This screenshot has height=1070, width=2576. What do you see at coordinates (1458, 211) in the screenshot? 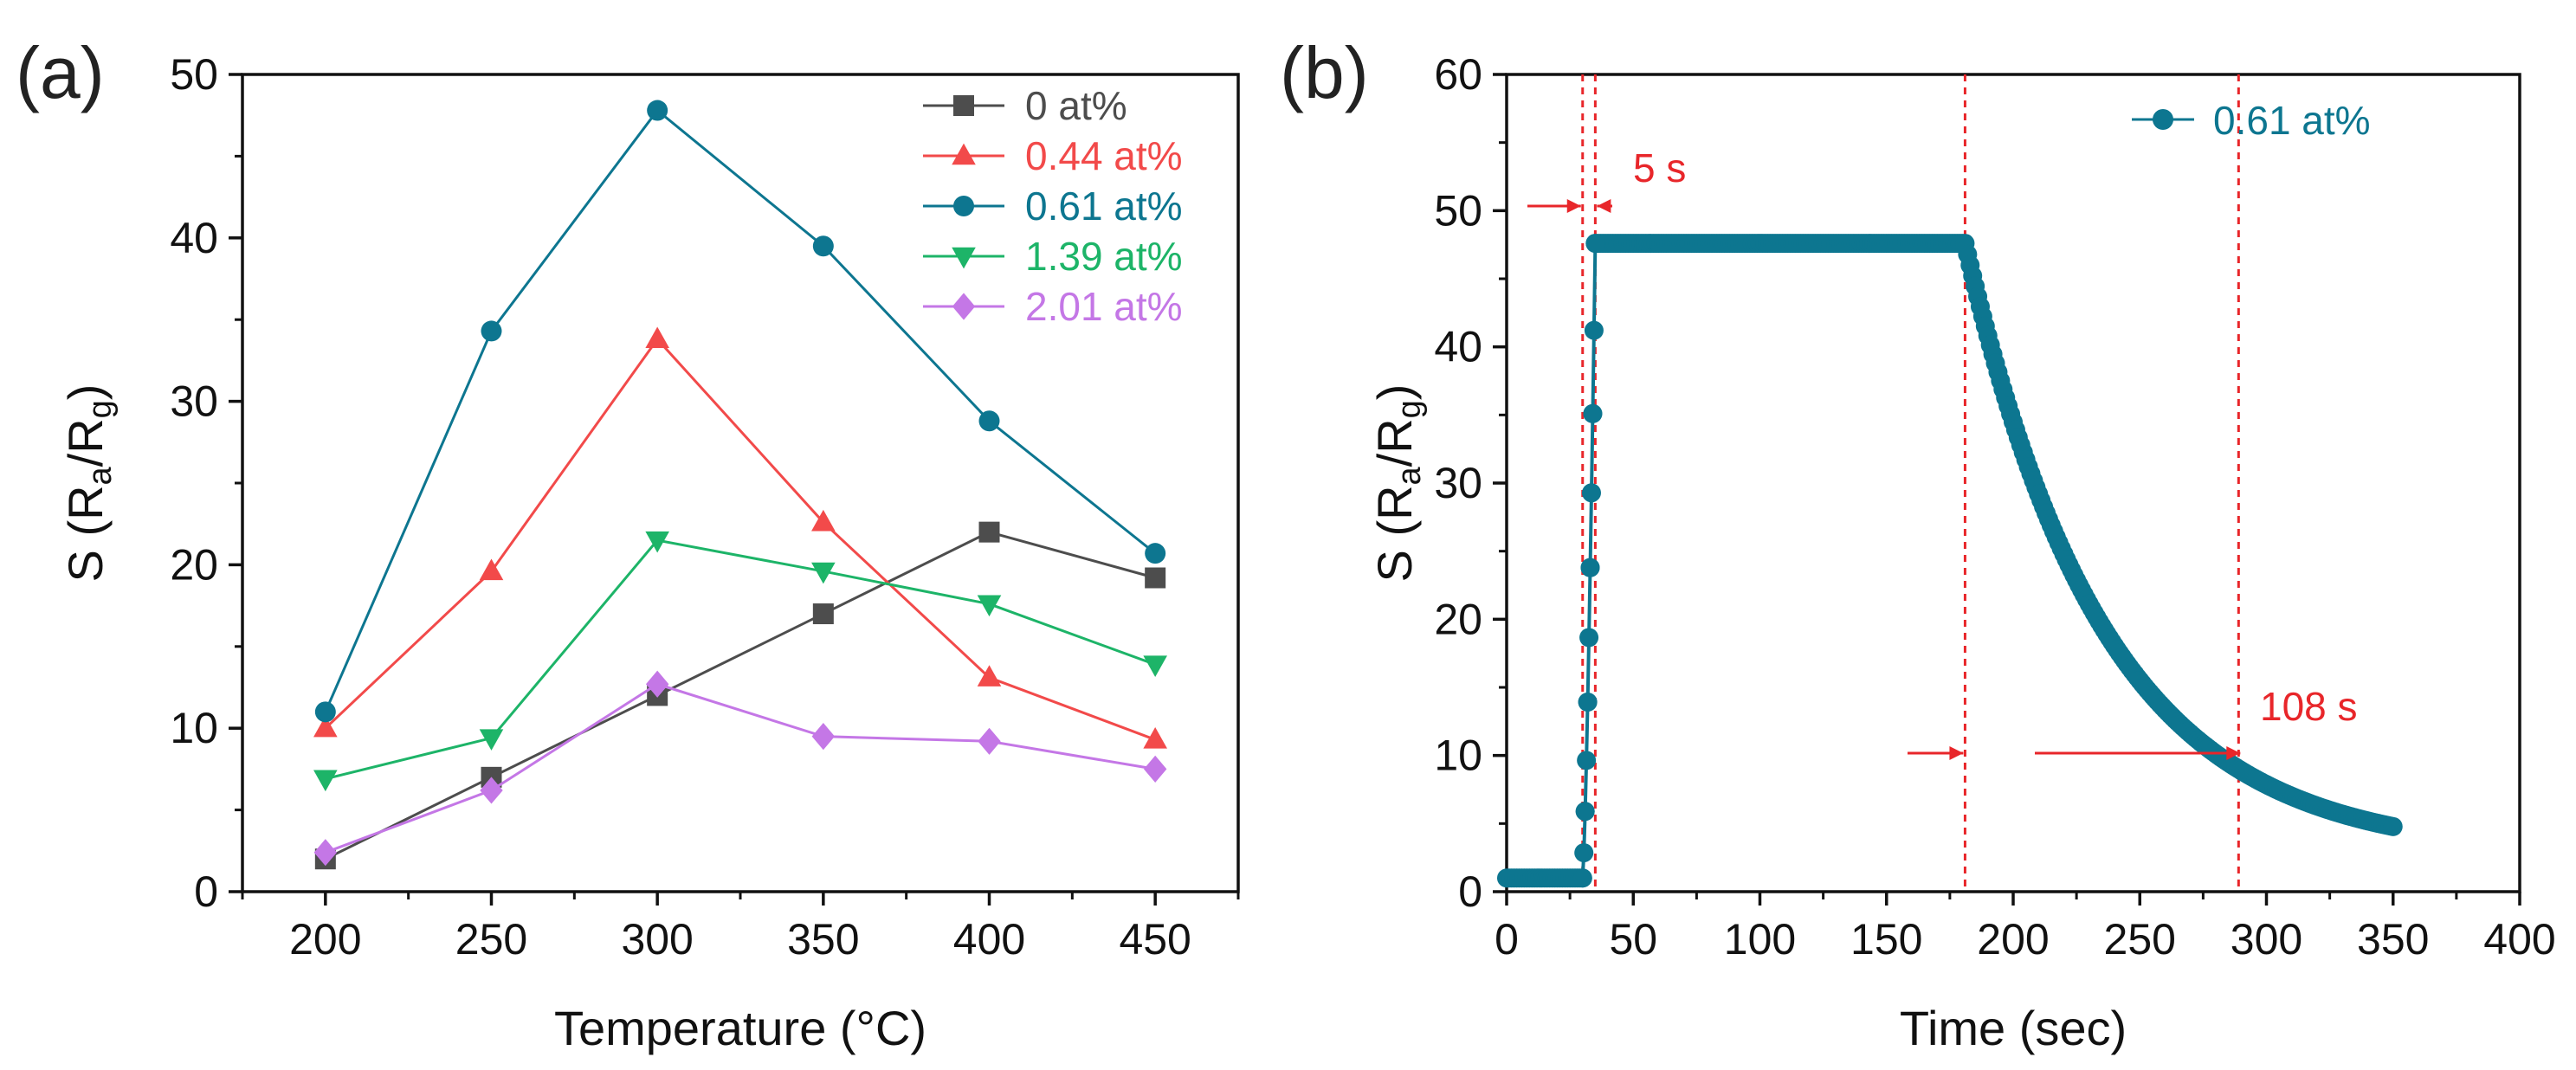
I see `panel-b-y-tick-label: 50` at bounding box center [1458, 211].